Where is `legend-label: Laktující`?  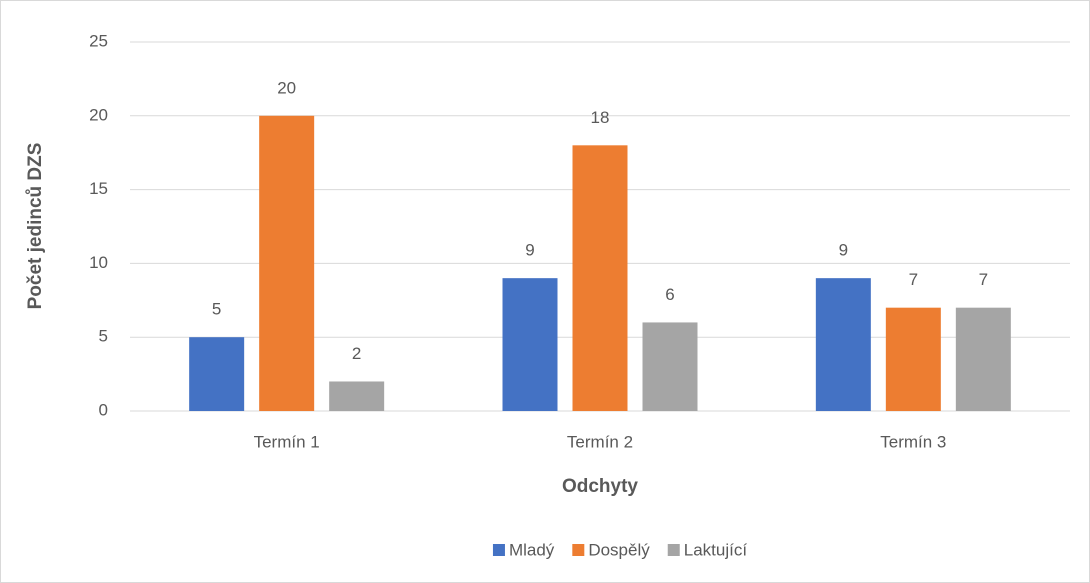 legend-label: Laktující is located at coordinates (716, 549).